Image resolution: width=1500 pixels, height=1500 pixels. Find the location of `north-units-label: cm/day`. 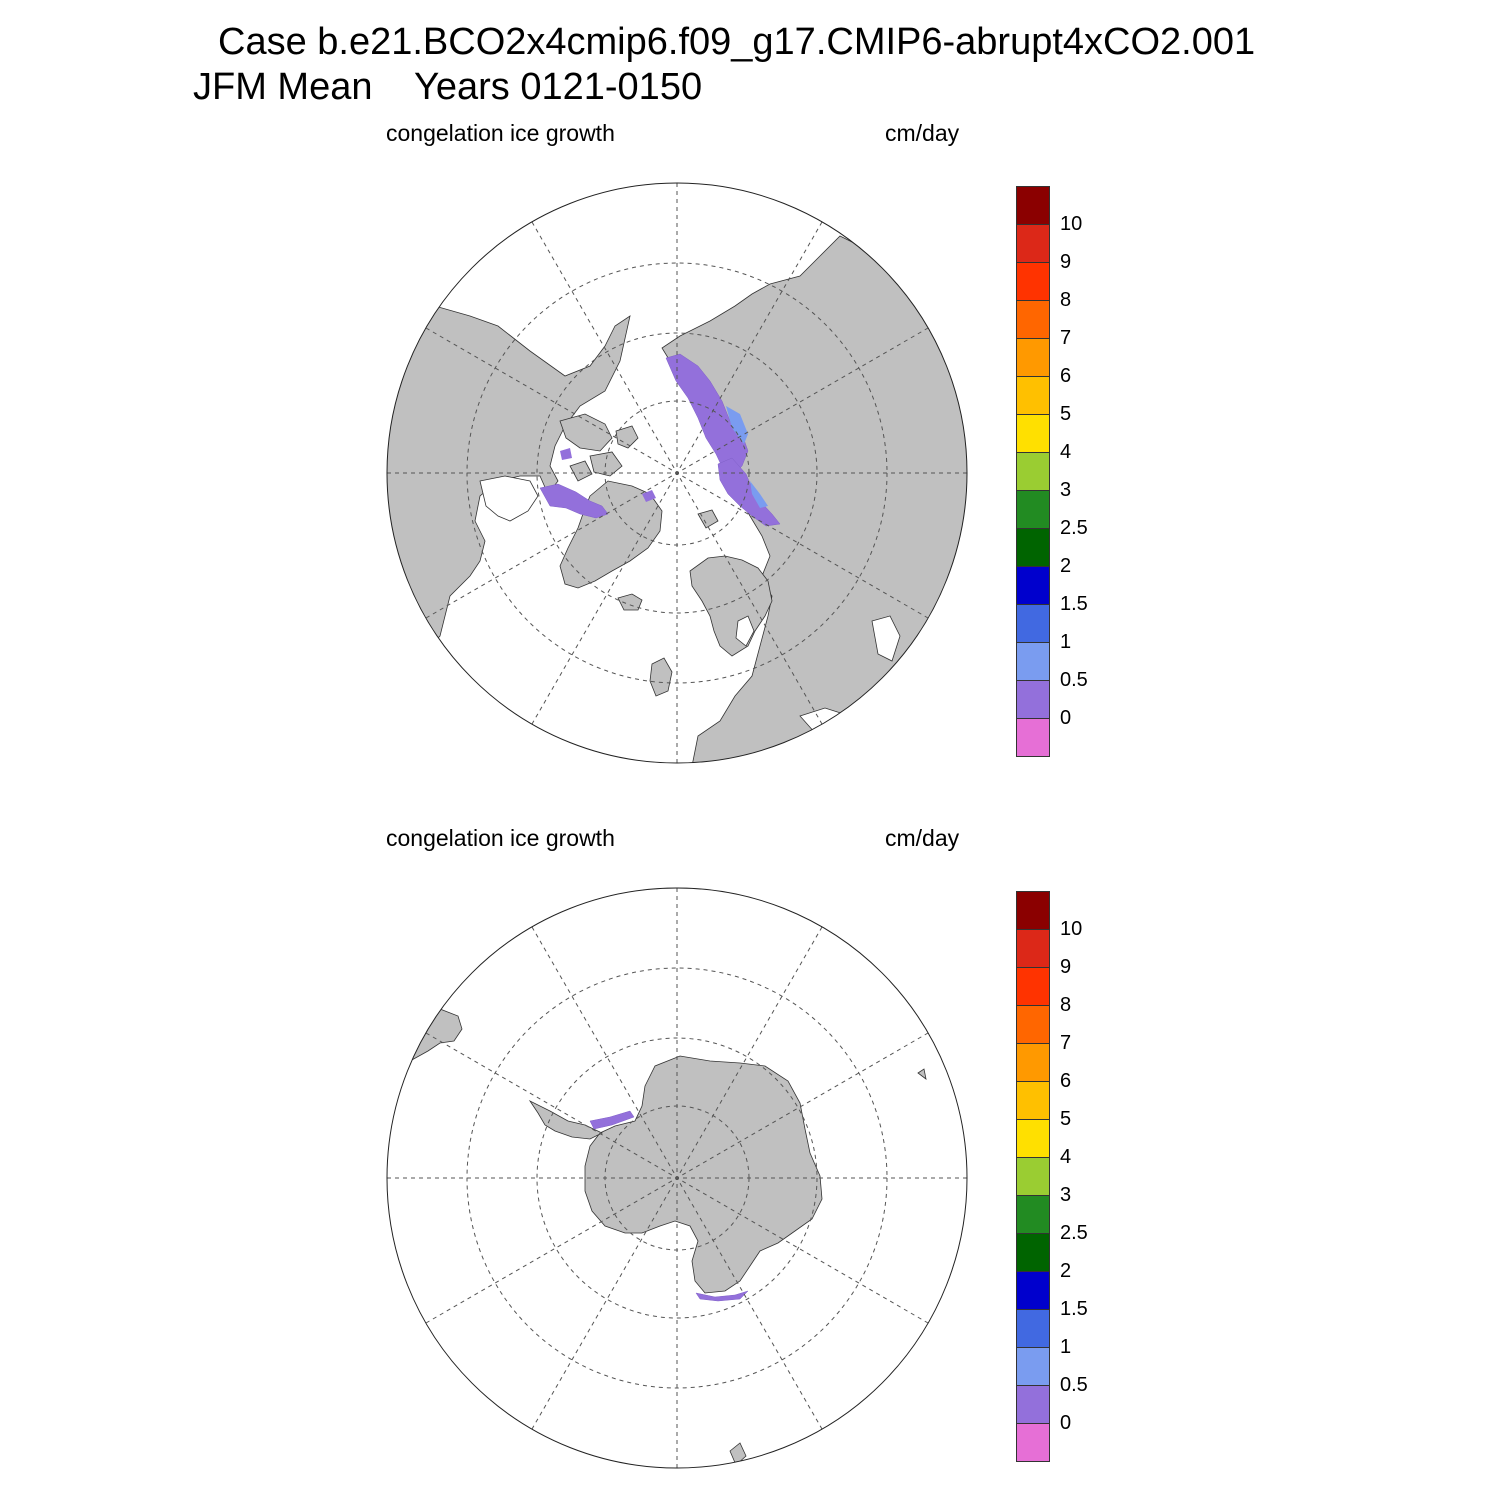

north-units-label: cm/day is located at coordinates (922, 133).